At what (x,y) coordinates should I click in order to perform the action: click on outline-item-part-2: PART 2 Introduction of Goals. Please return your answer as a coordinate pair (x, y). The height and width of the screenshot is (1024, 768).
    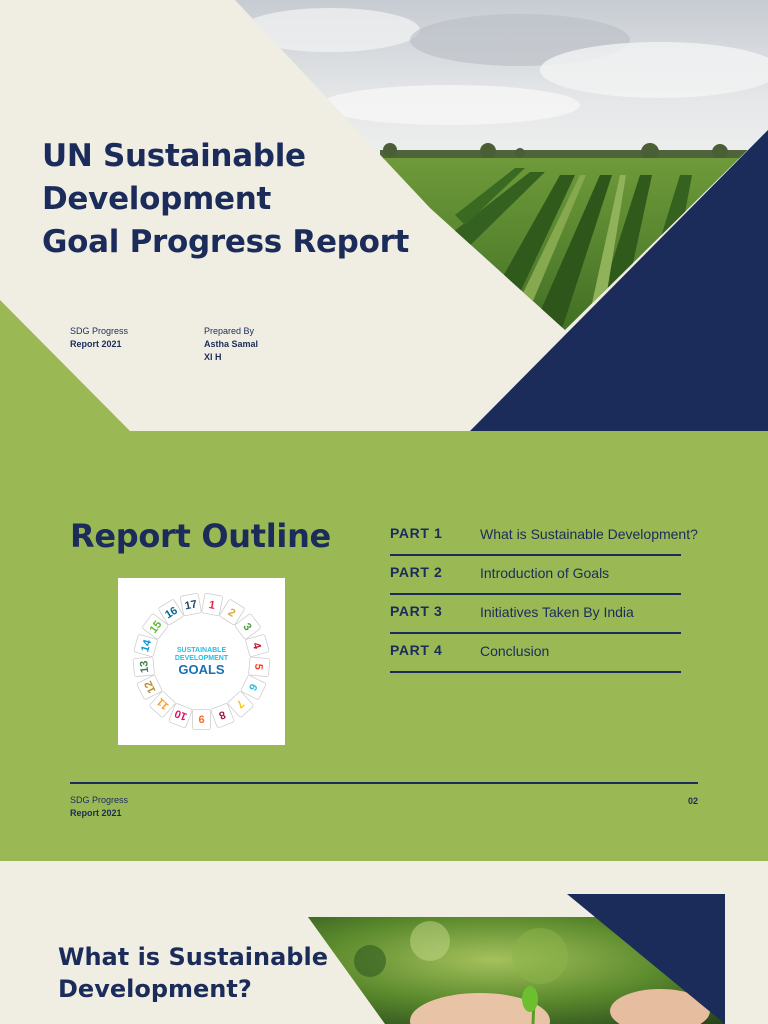
    Looking at the image, I should click on (570, 575).